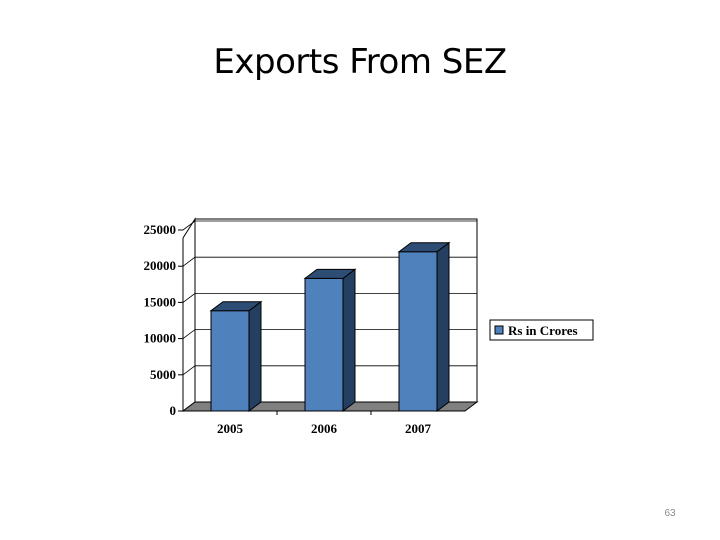 The width and height of the screenshot is (720, 540). Describe the element at coordinates (160, 301) in the screenshot. I see `y-tick-label: 15000` at that location.